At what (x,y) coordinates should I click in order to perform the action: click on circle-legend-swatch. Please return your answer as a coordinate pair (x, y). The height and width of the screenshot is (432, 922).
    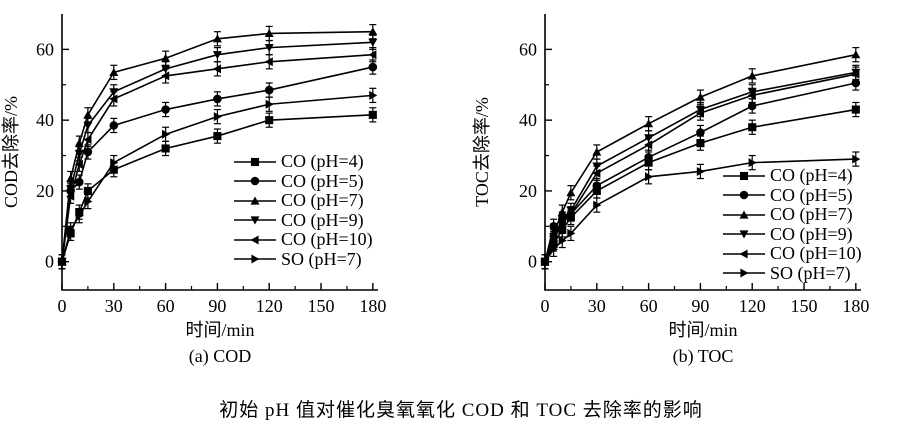
    Looking at the image, I should click on (744, 195).